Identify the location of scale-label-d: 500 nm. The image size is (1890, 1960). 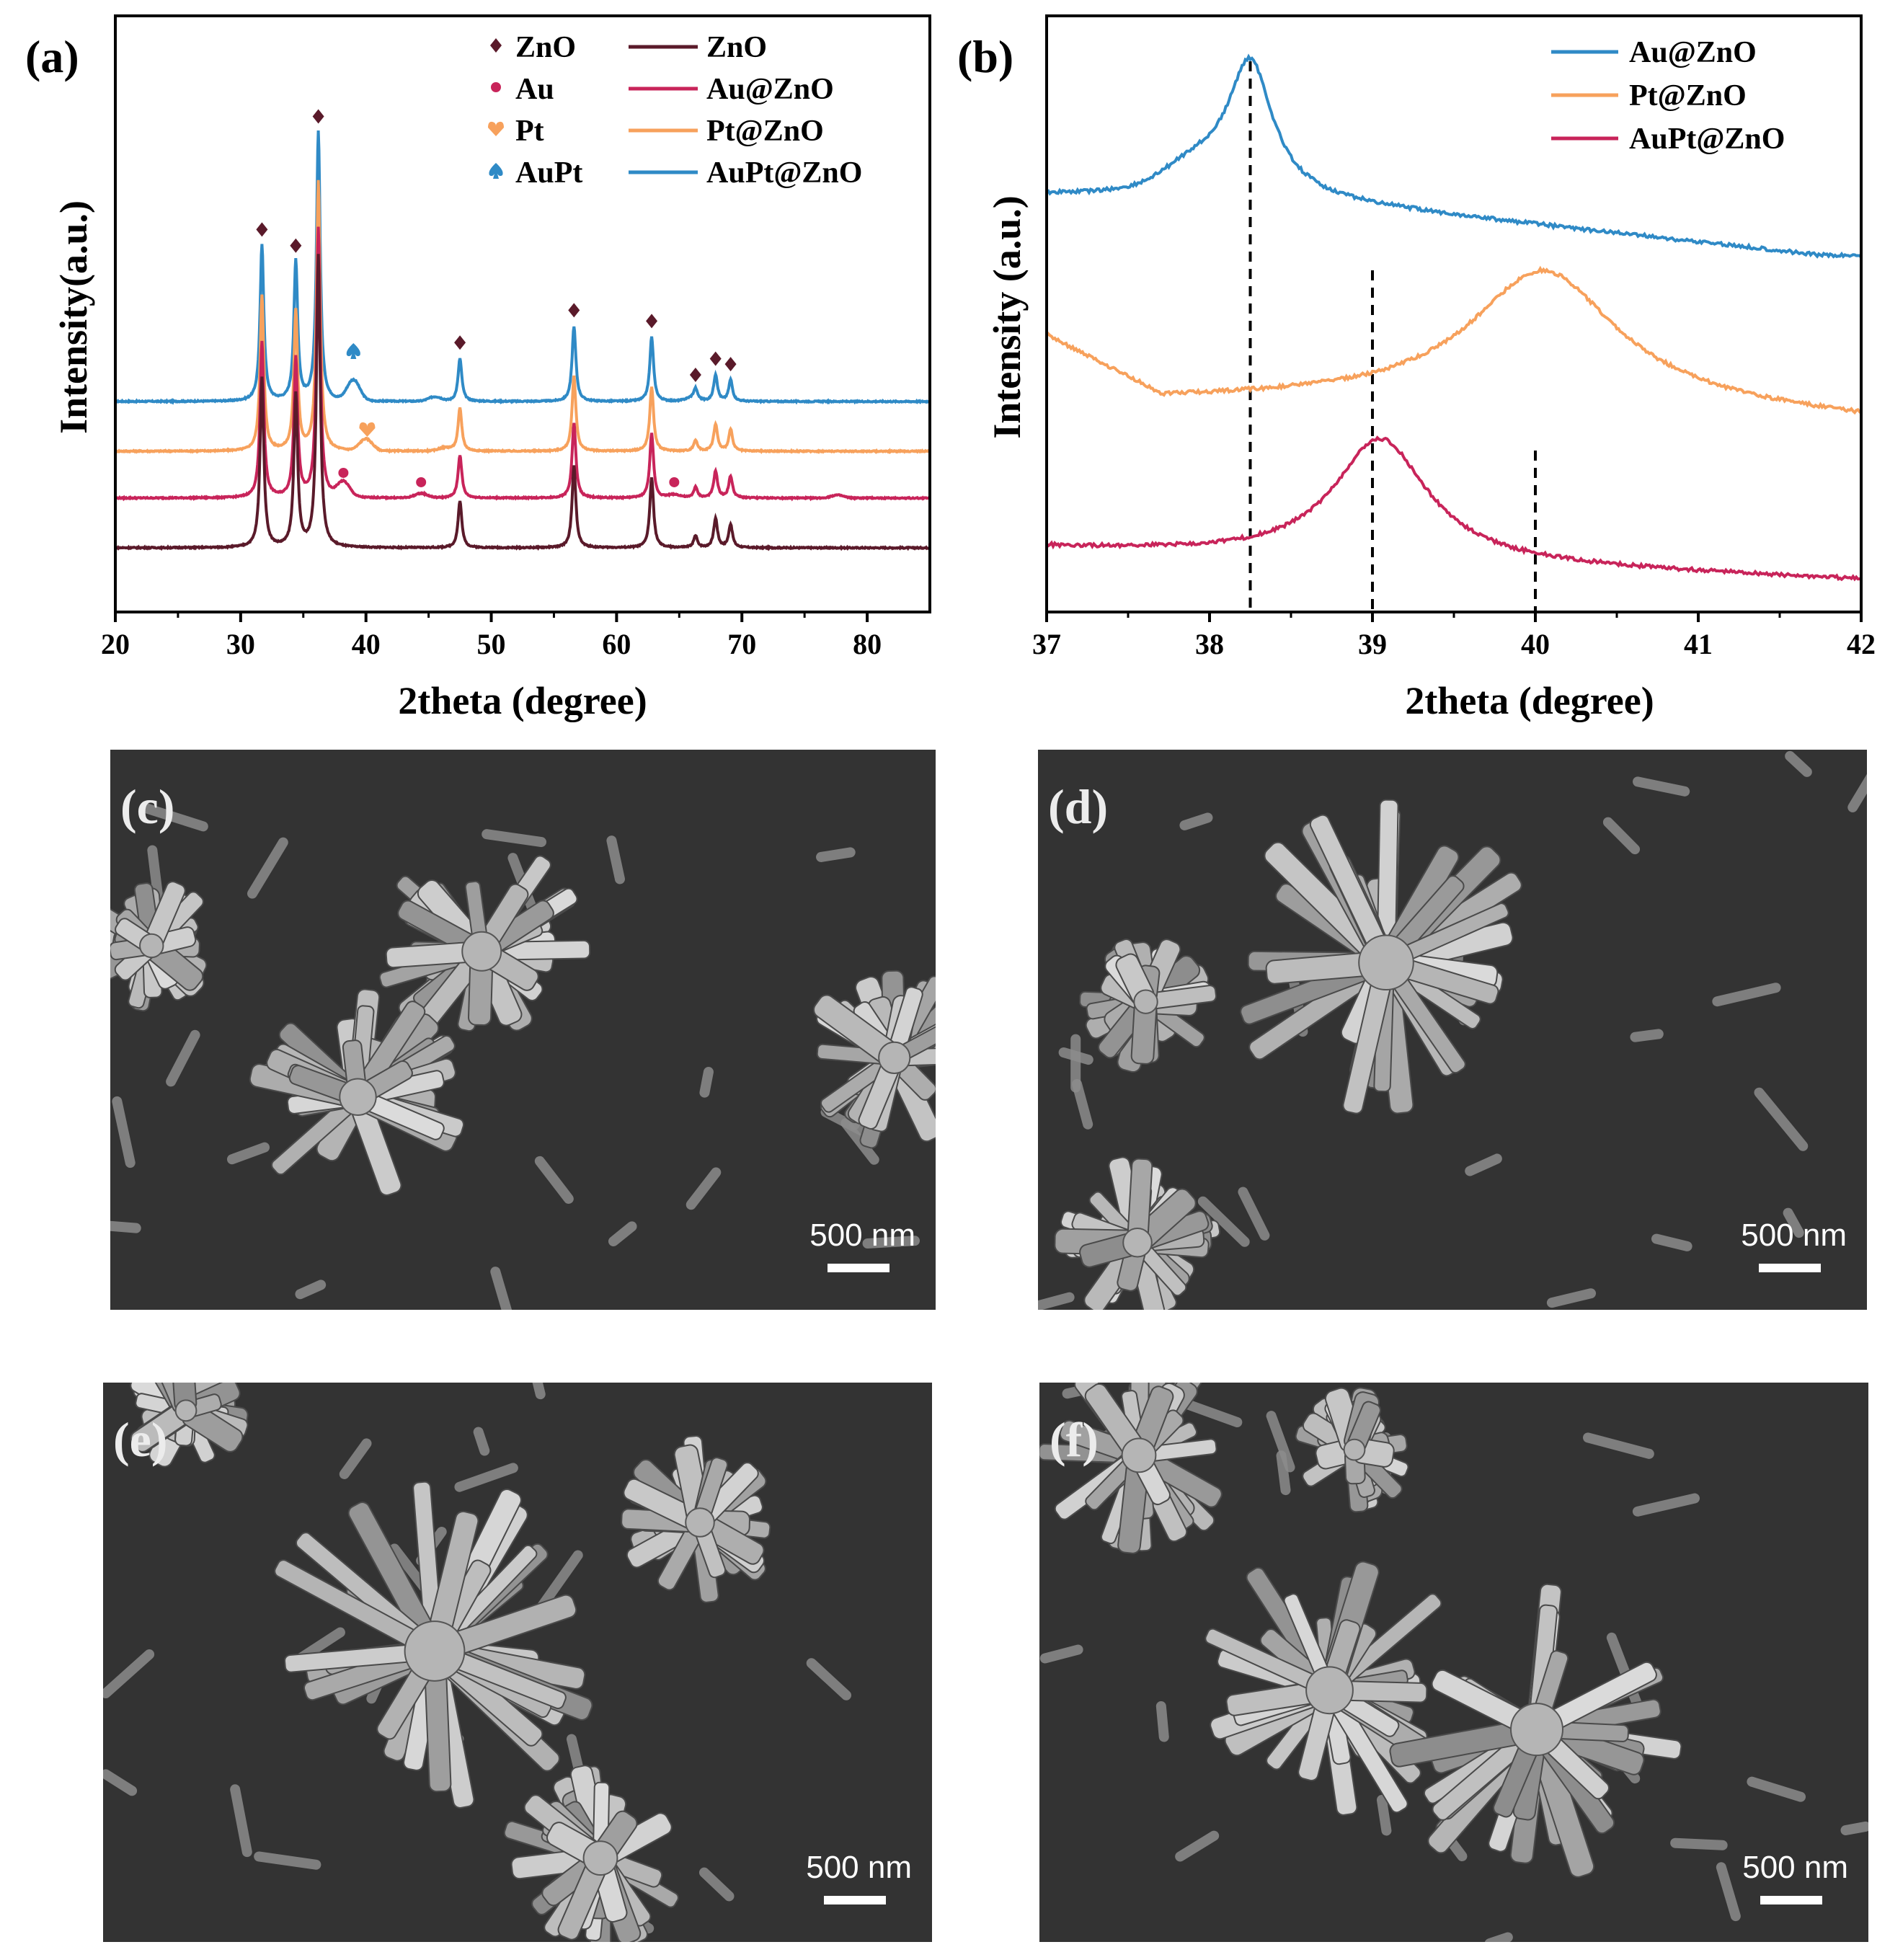
(1794, 1235).